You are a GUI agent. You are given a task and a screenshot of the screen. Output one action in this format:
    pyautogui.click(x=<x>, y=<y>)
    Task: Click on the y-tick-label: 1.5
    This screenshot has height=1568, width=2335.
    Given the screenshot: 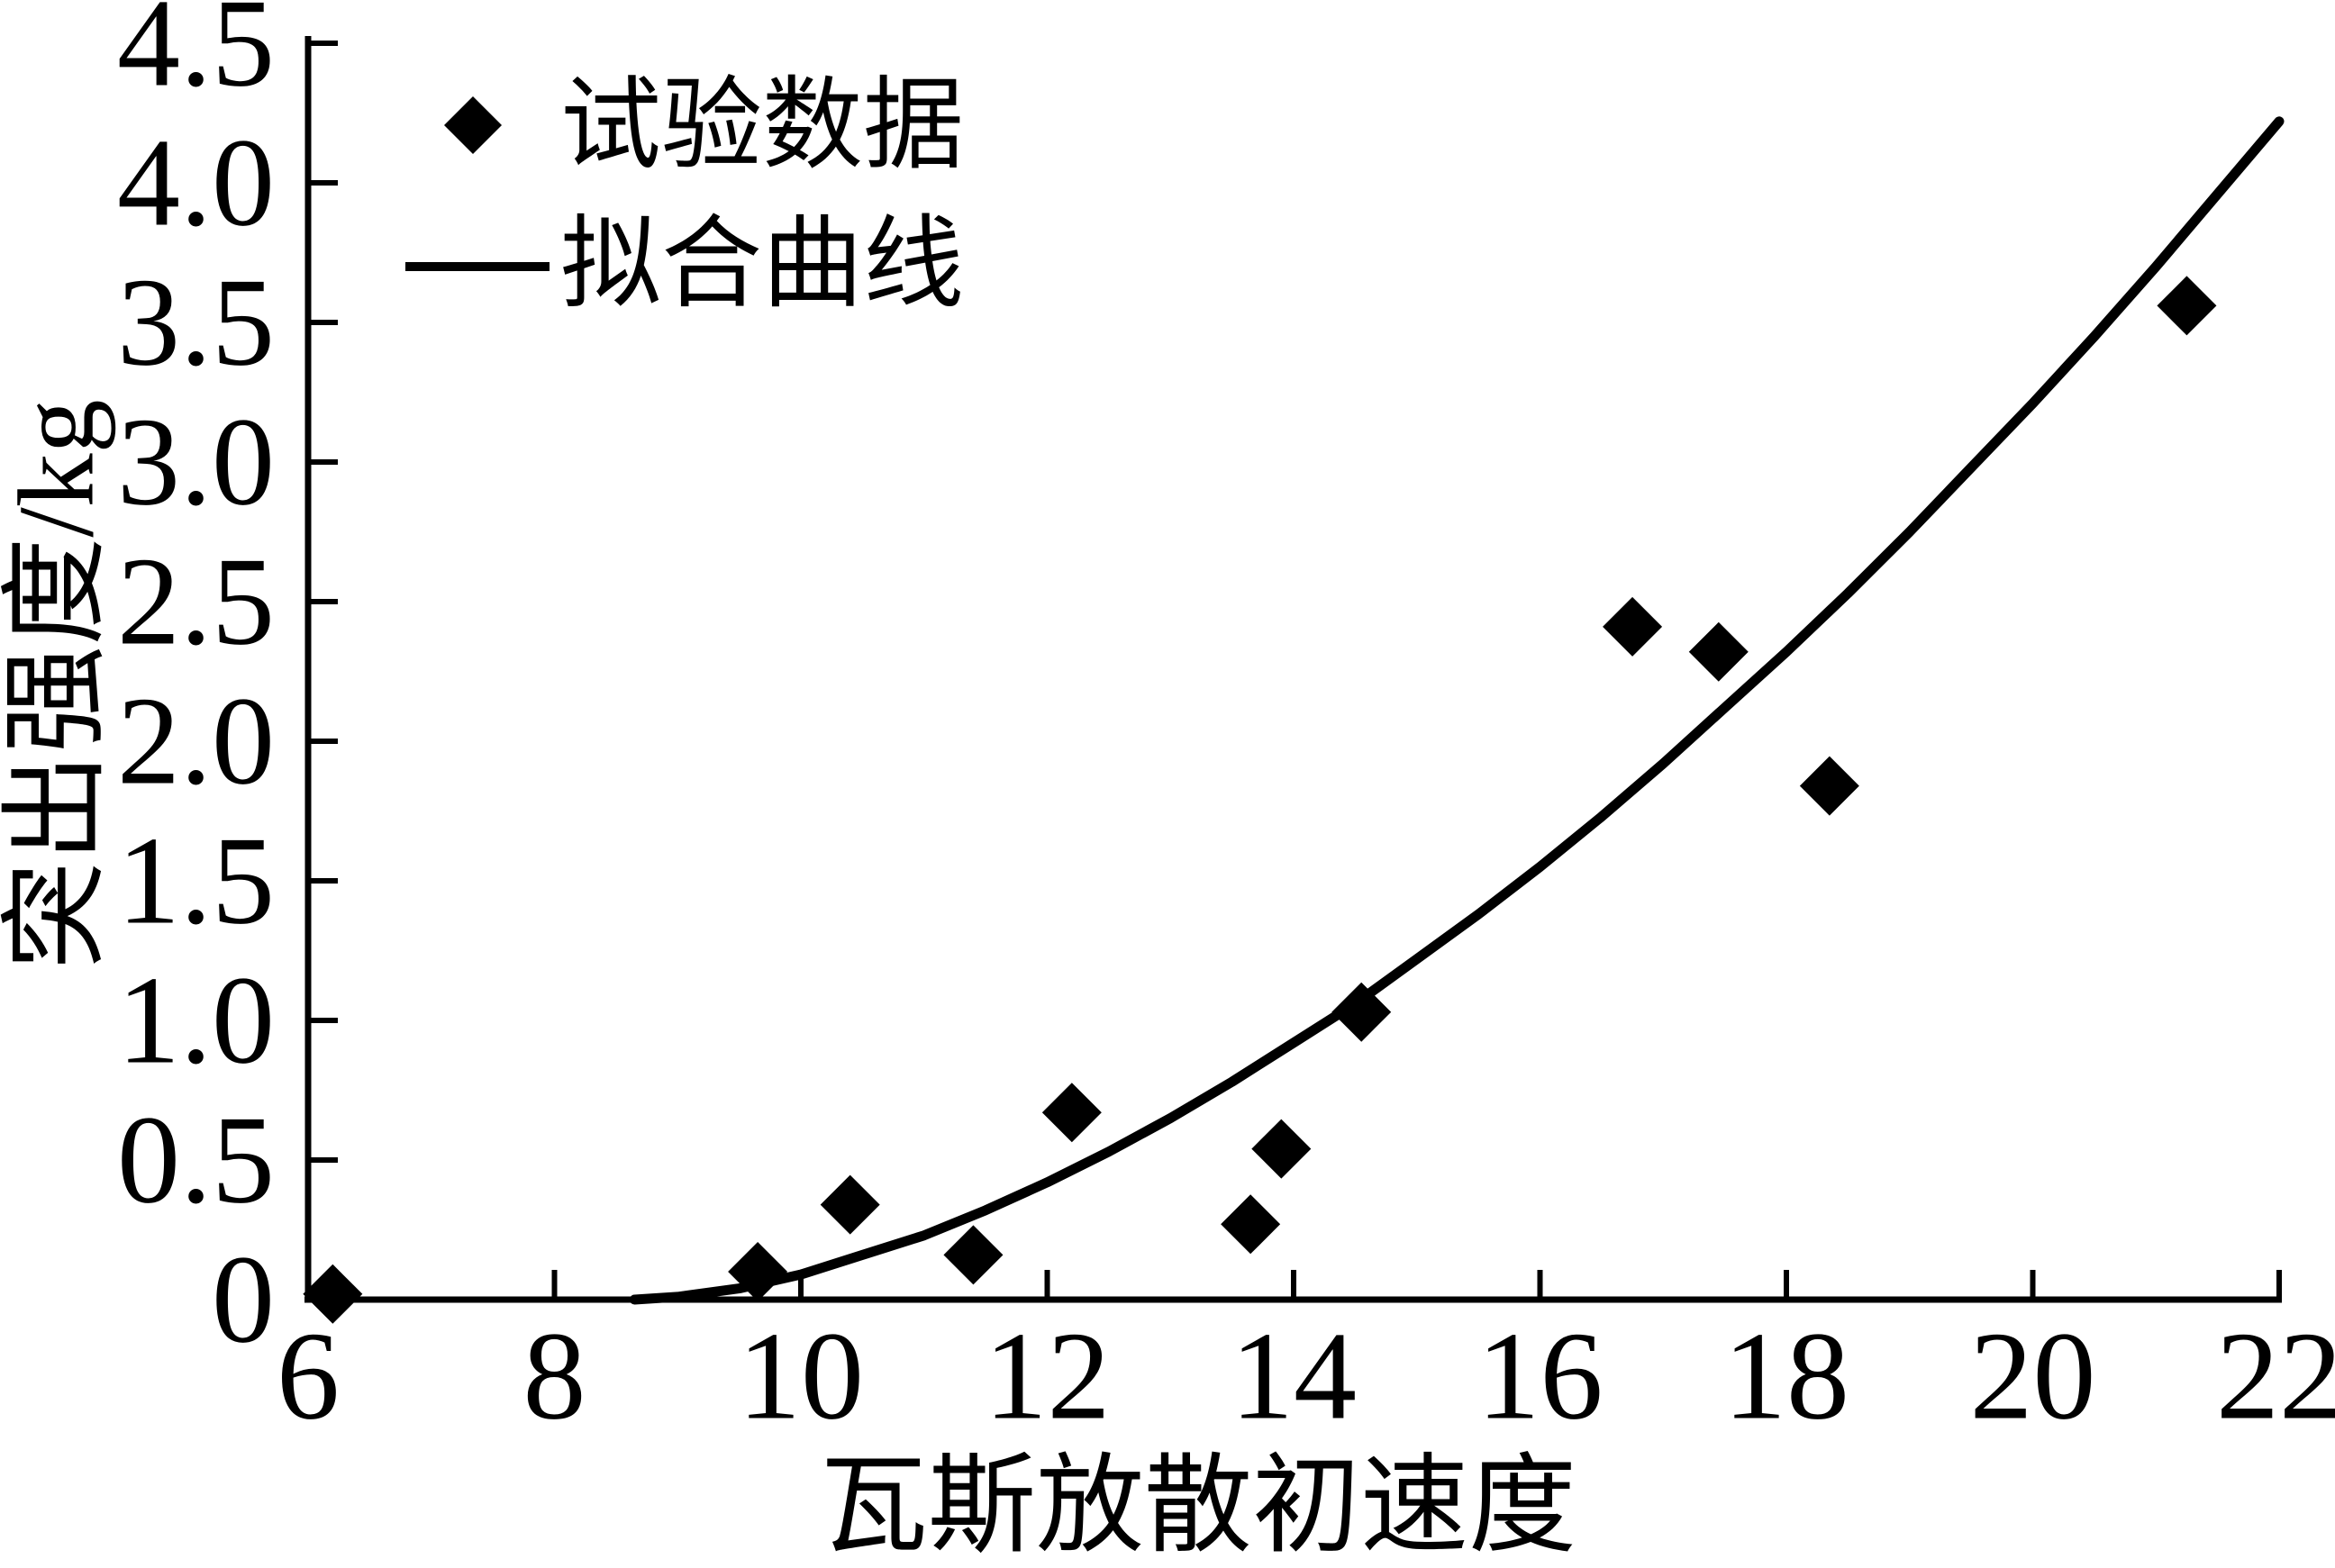 What is the action you would take?
    pyautogui.click(x=196, y=881)
    